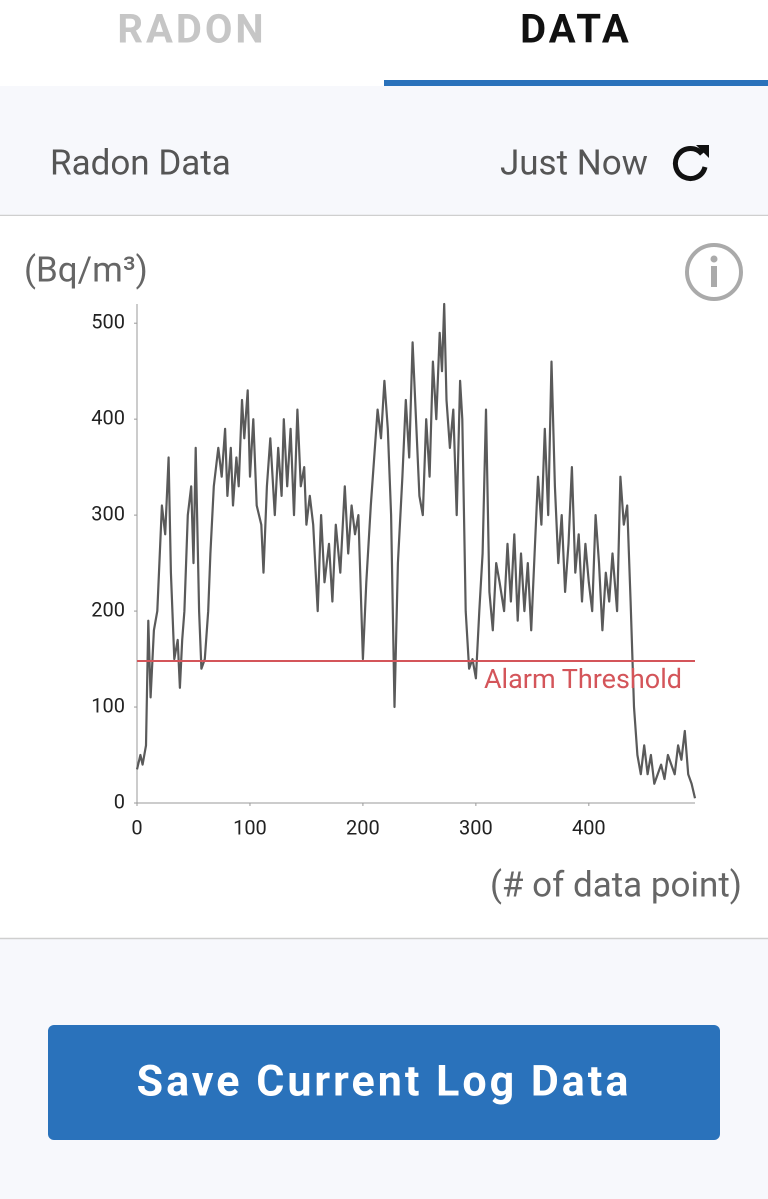 The height and width of the screenshot is (1199, 768). I want to click on save-button-label: Save Current Log Data, so click(384, 1081).